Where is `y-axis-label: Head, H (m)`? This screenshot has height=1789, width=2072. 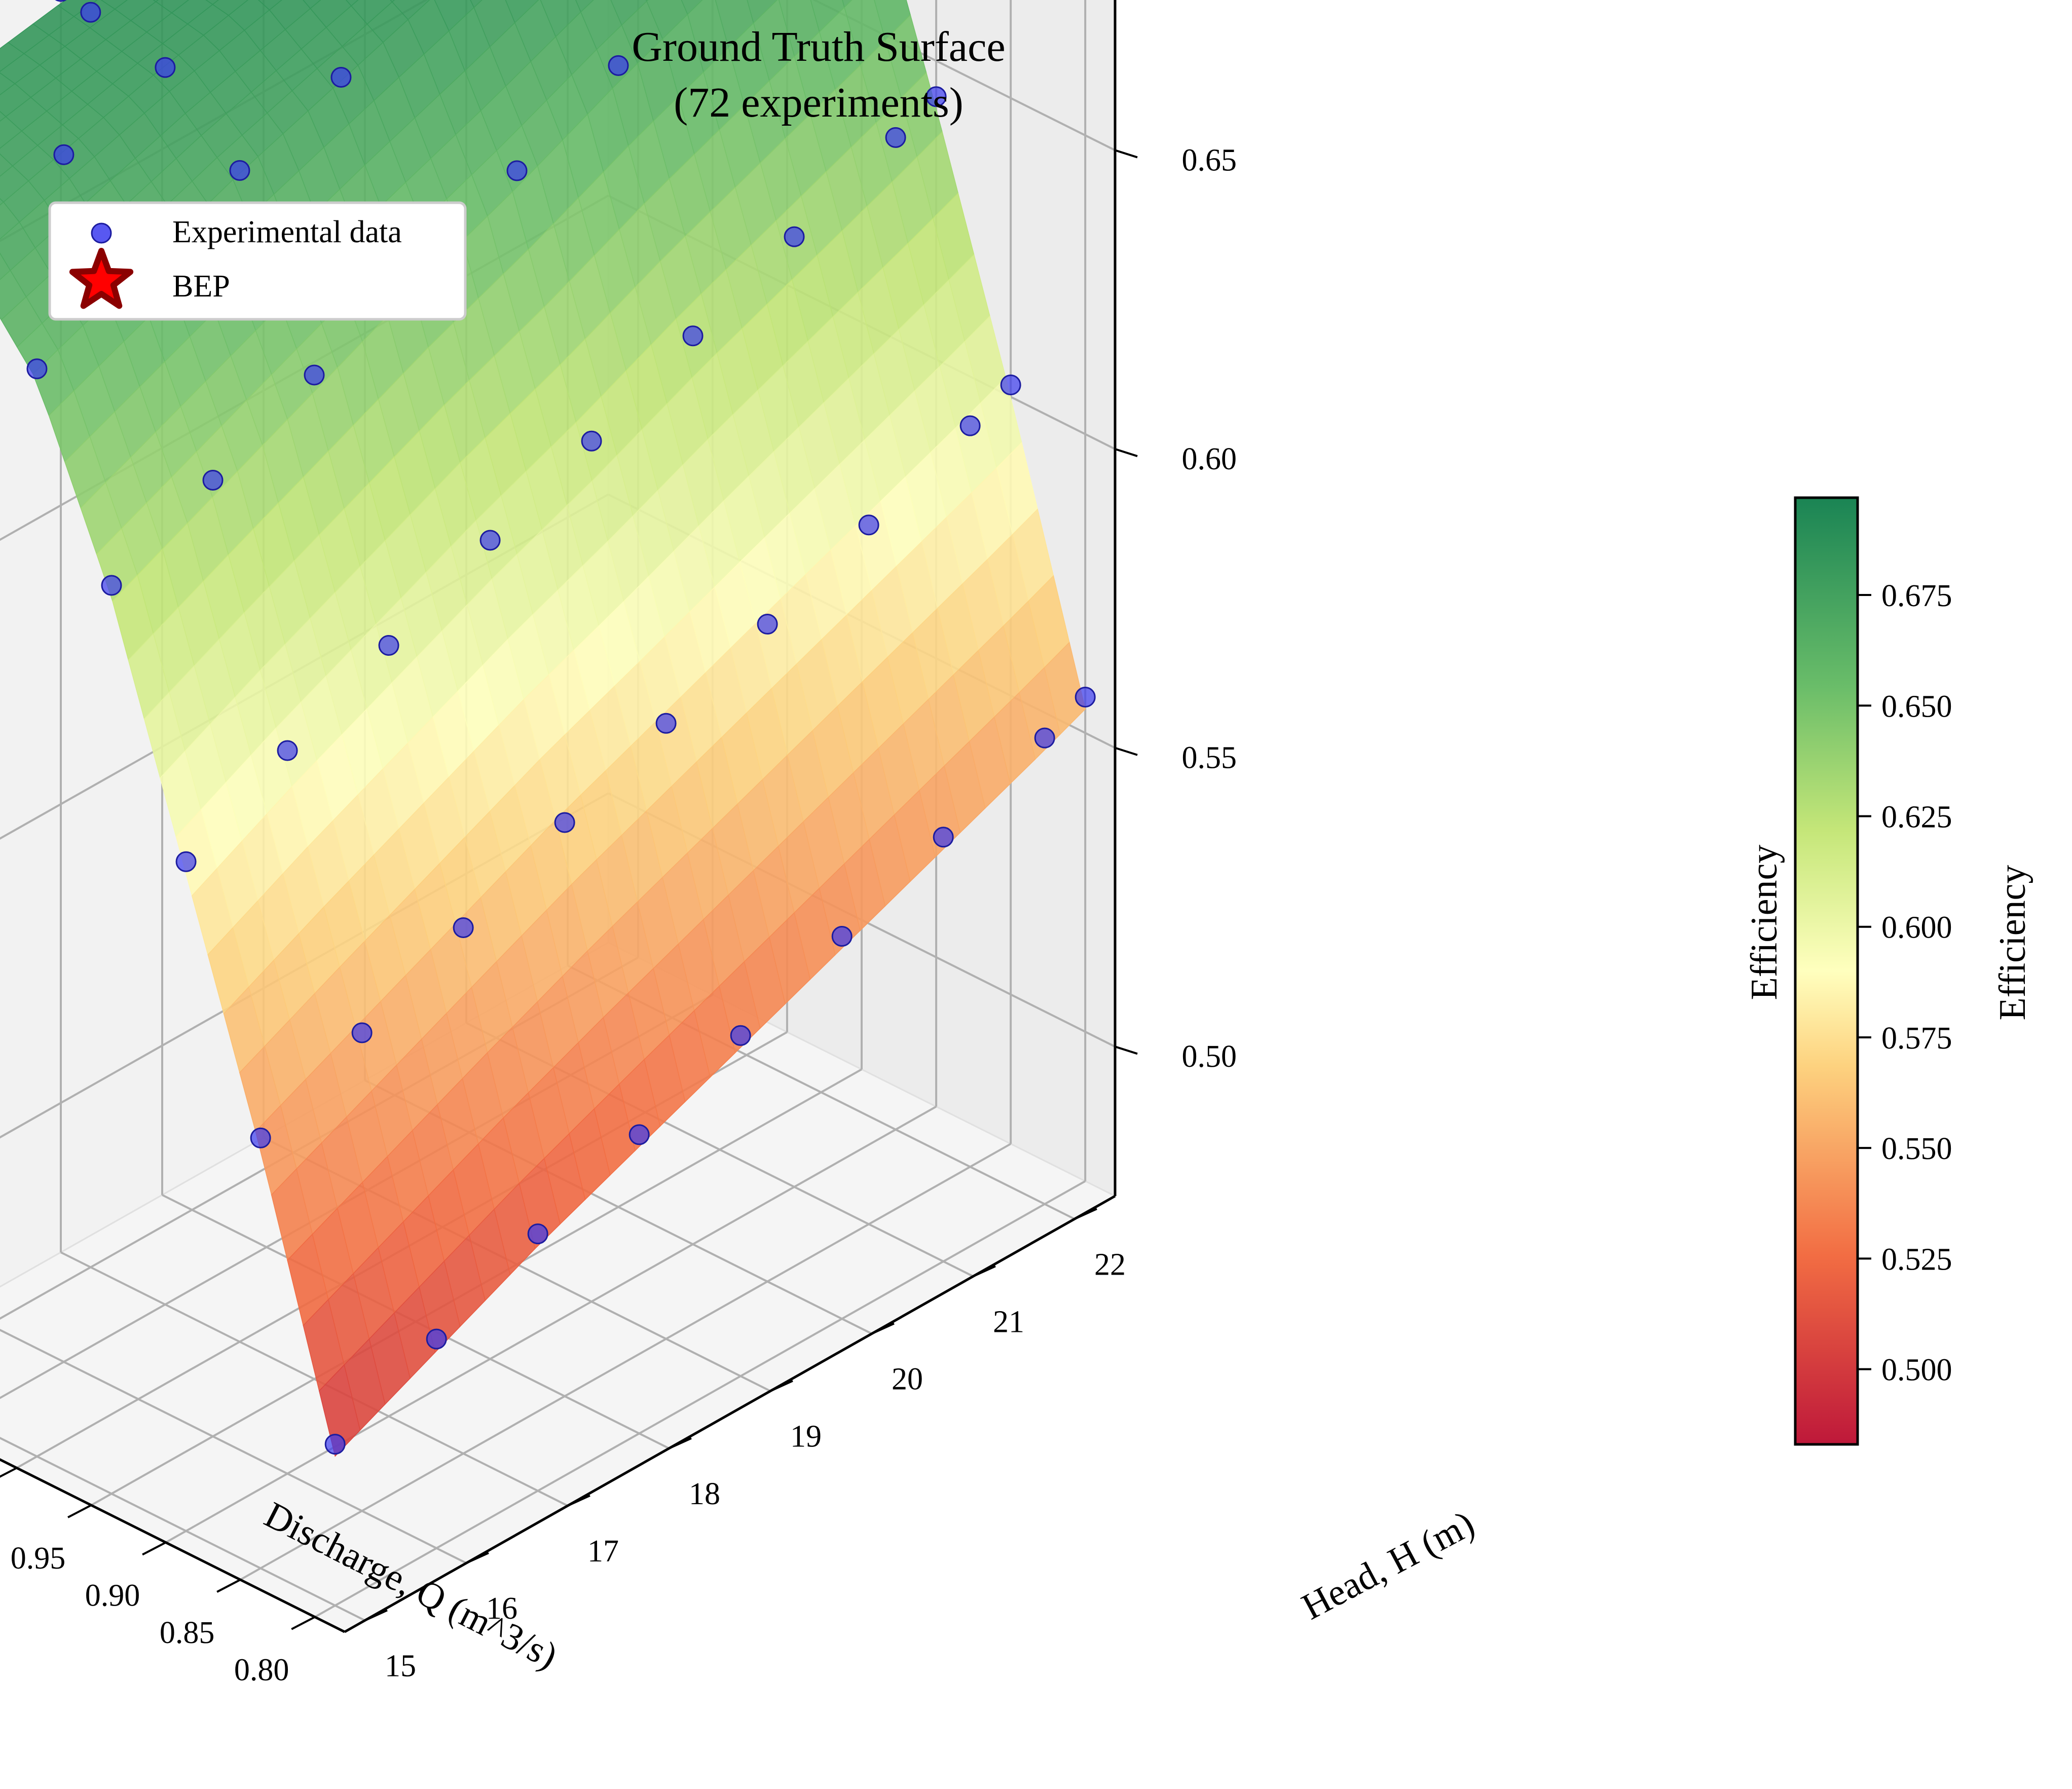
y-axis-label: Head, H (m) is located at coordinates (1388, 1566).